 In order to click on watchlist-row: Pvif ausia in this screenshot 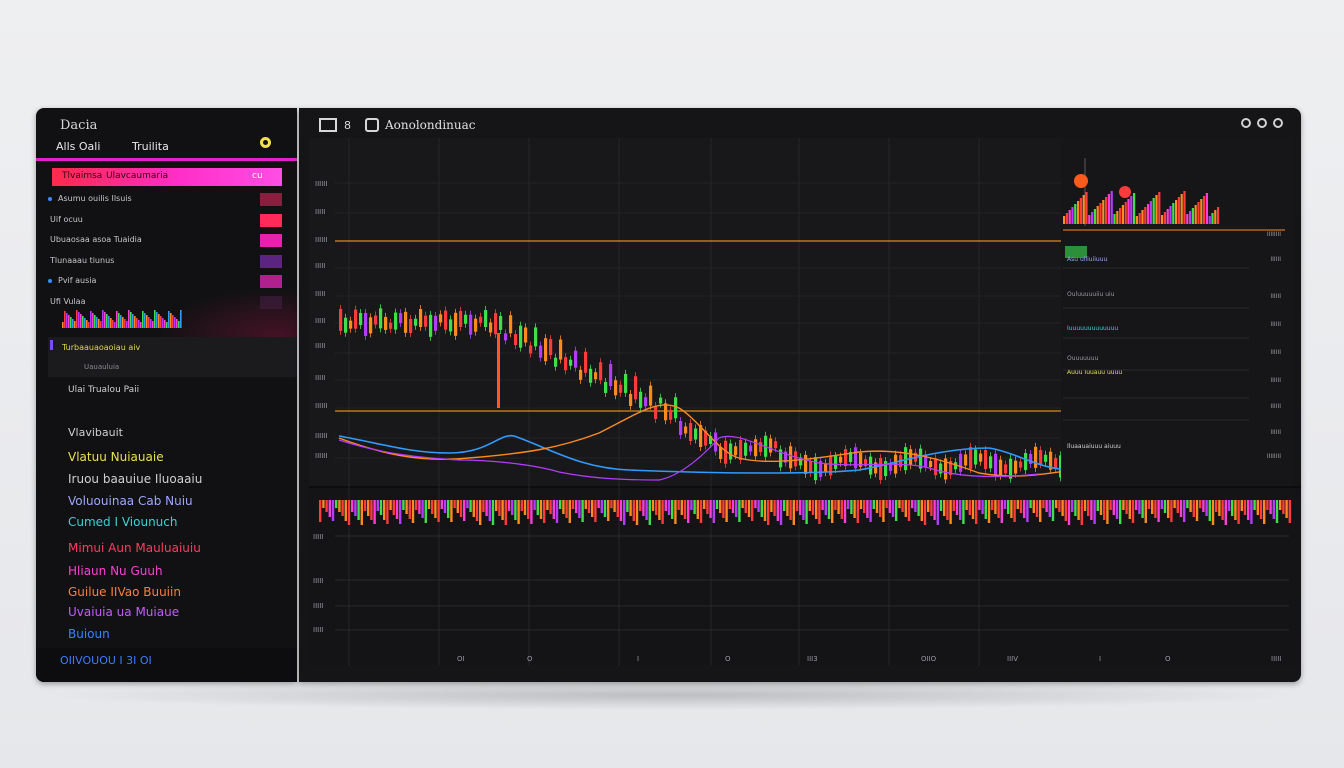, I will do `click(164, 282)`.